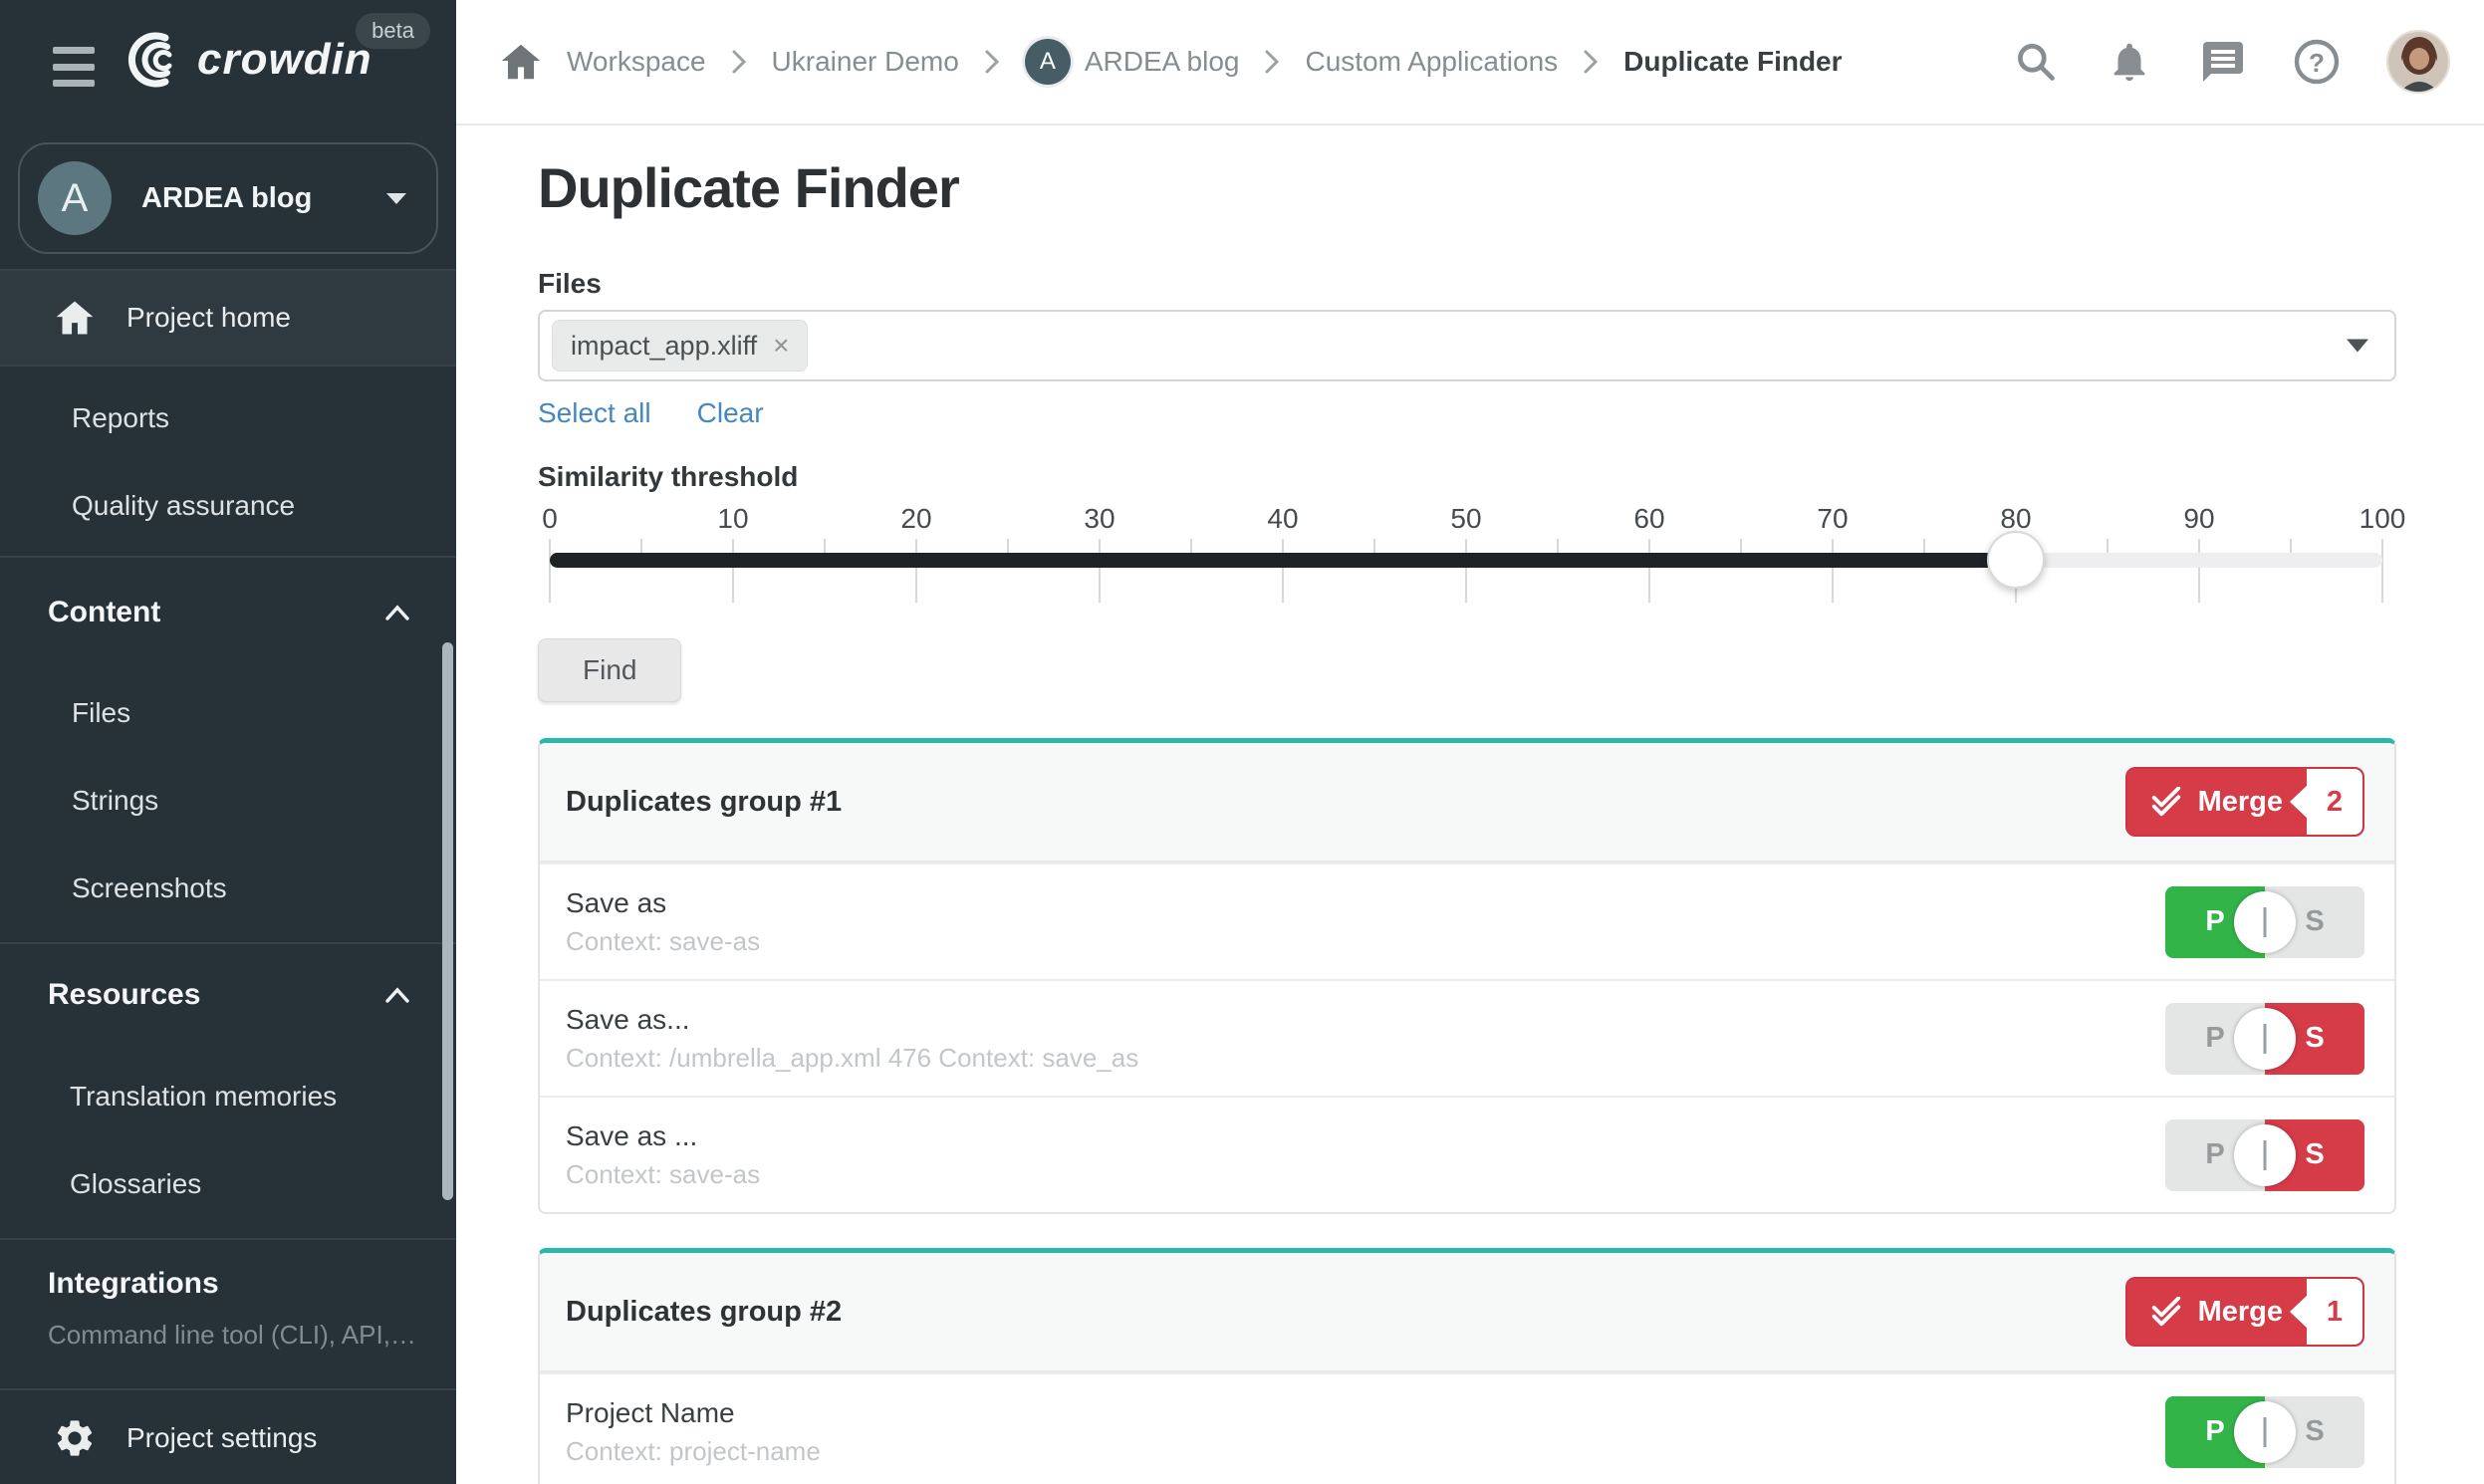 This screenshot has width=2484, height=1484. Describe the element at coordinates (228, 1096) in the screenshot. I see `sidebar-item-translation-memories: Translation memories` at that location.